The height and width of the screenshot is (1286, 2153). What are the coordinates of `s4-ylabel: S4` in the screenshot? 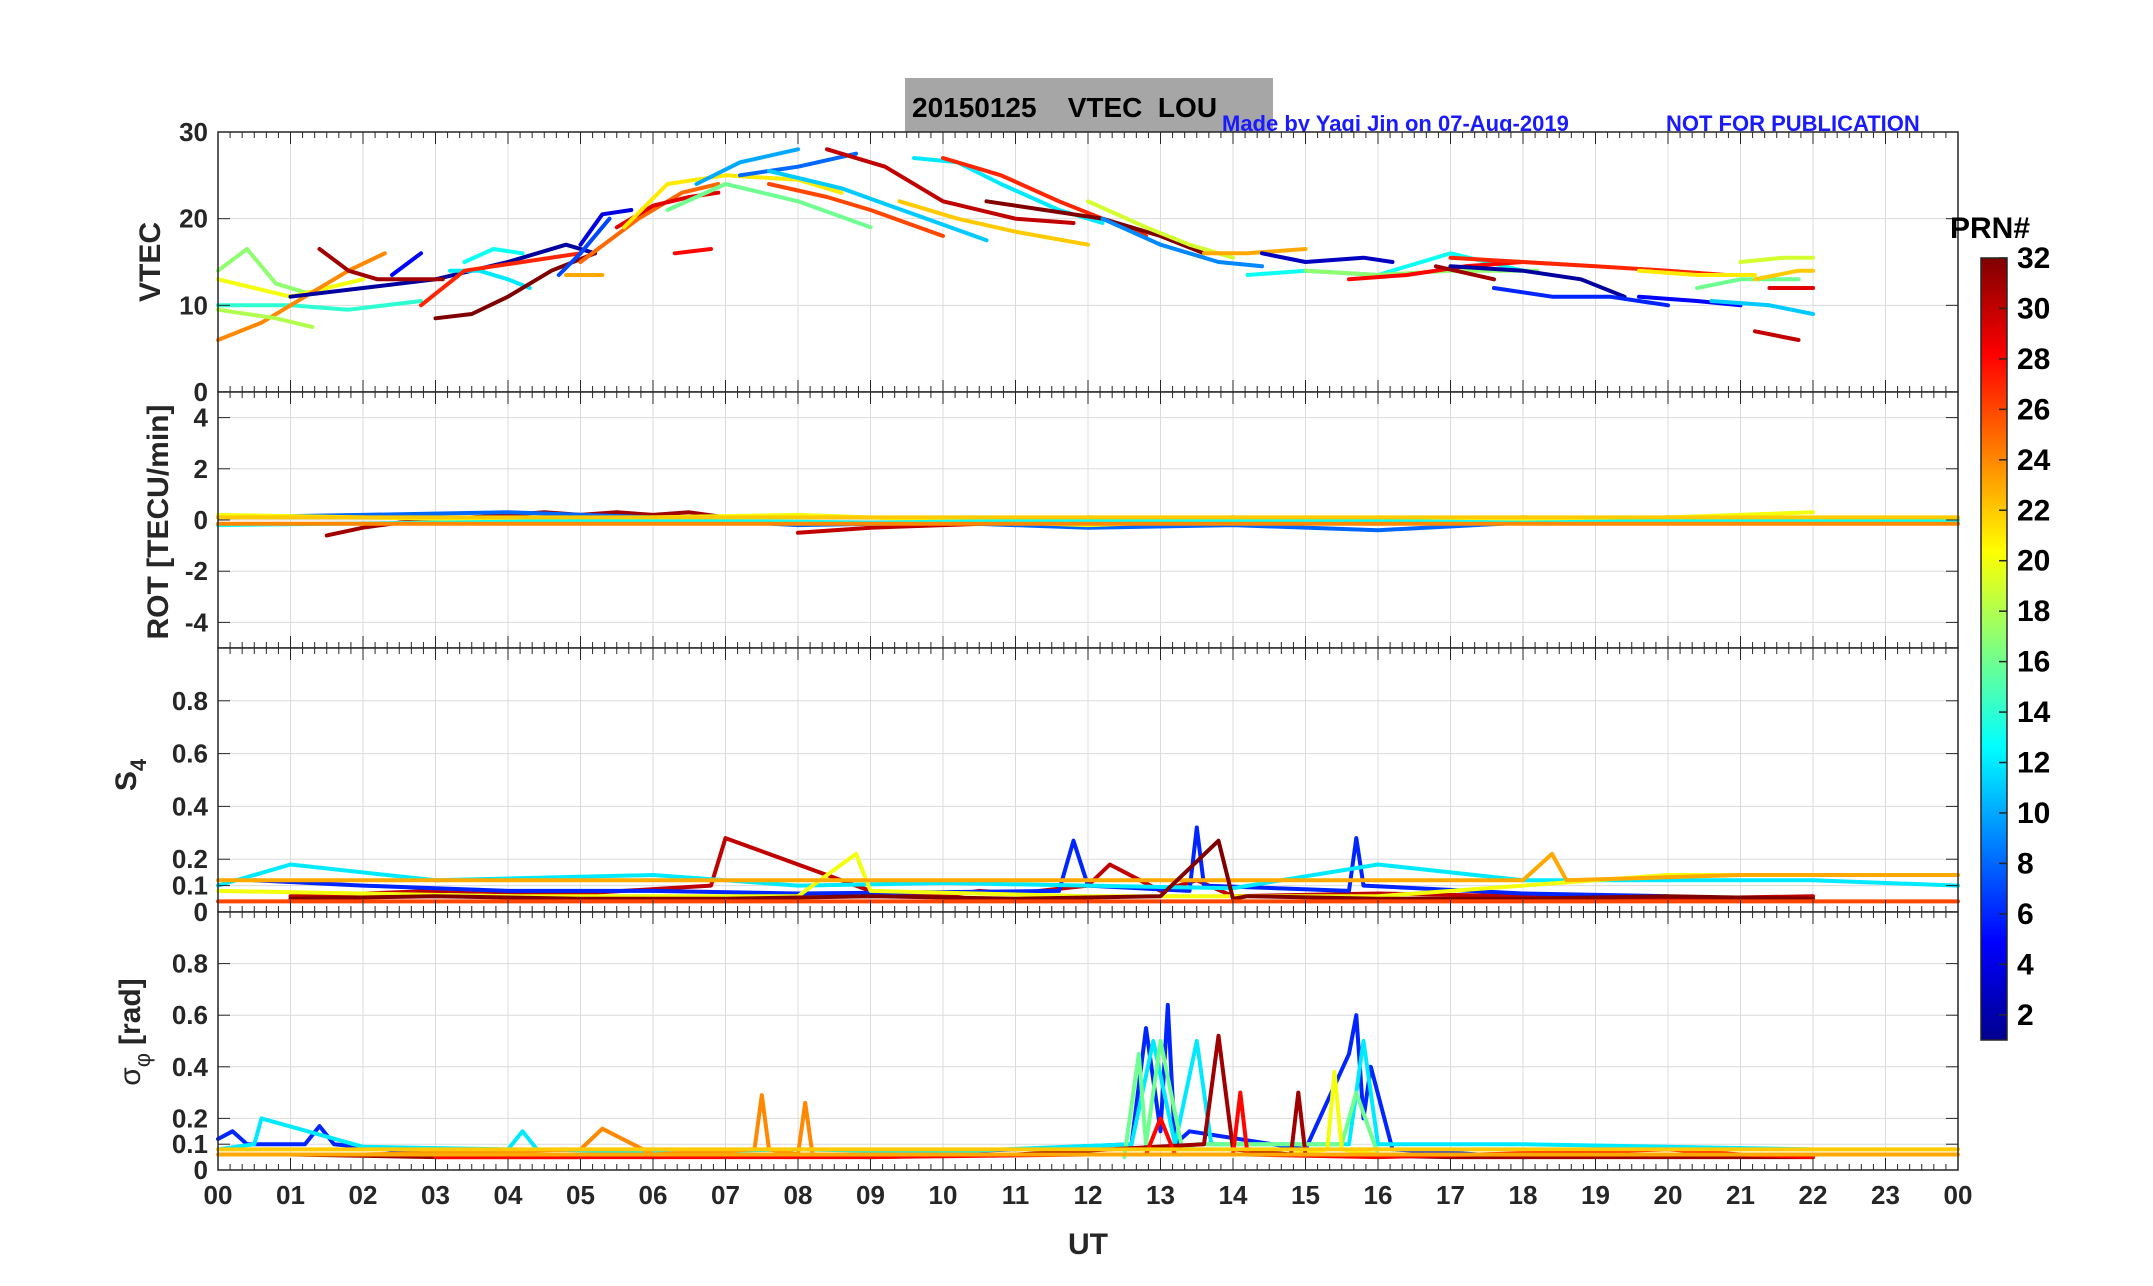 It's located at (130, 774).